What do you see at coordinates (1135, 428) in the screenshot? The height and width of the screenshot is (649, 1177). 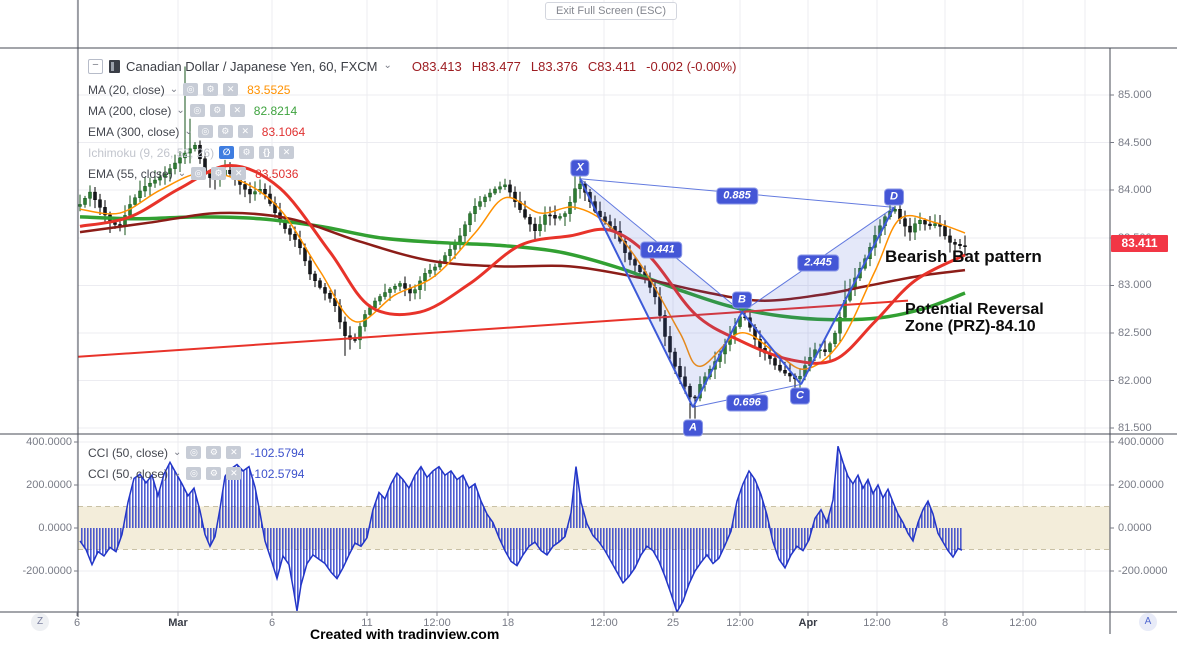 I see `price-axis-label: 81.500` at bounding box center [1135, 428].